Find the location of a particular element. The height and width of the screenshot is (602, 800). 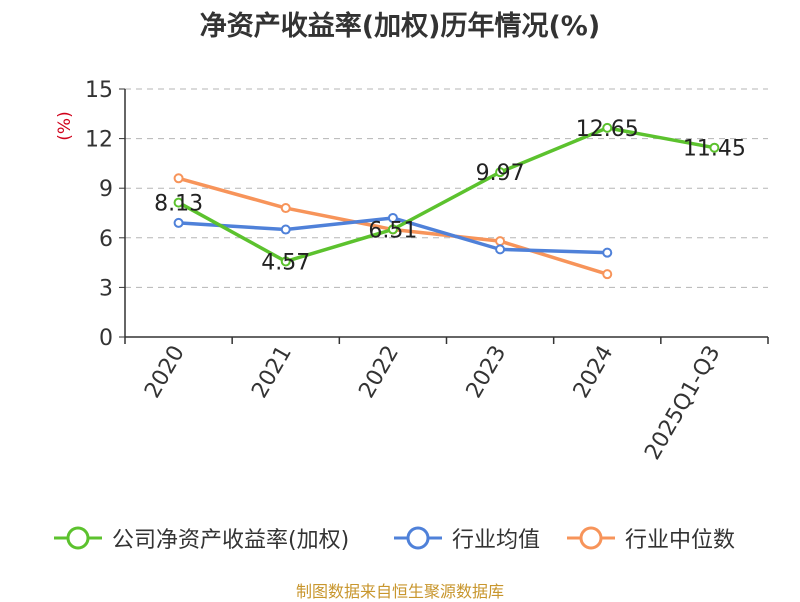

data-label: 12.65 is located at coordinates (607, 129).